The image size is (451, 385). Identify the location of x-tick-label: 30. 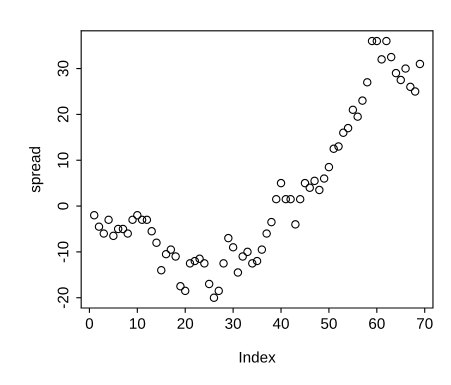
(233, 323).